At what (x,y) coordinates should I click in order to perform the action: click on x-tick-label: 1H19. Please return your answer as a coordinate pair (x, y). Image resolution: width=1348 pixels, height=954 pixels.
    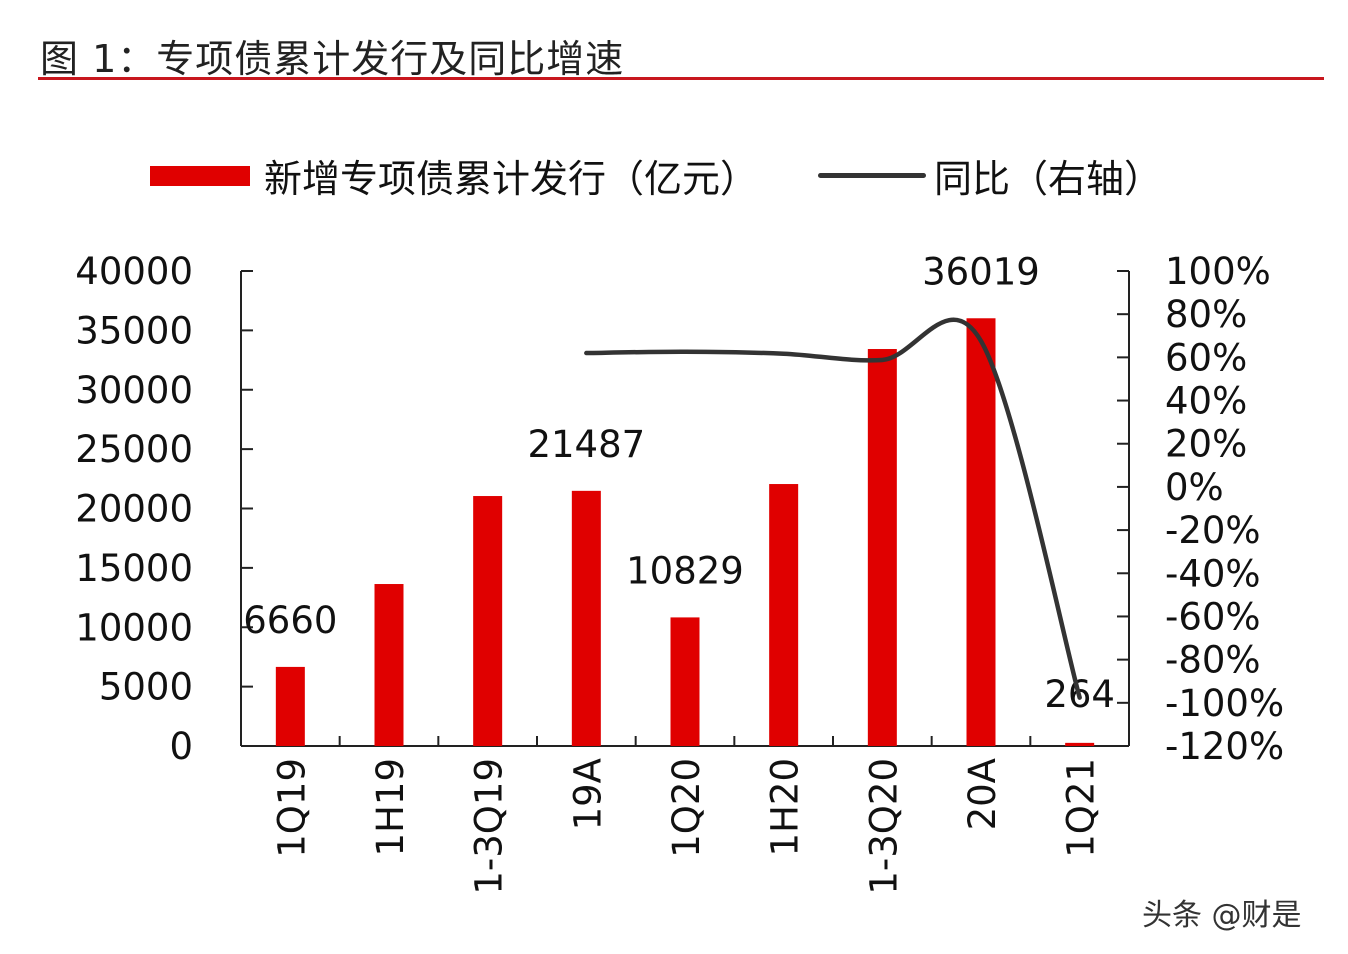
    Looking at the image, I should click on (390, 807).